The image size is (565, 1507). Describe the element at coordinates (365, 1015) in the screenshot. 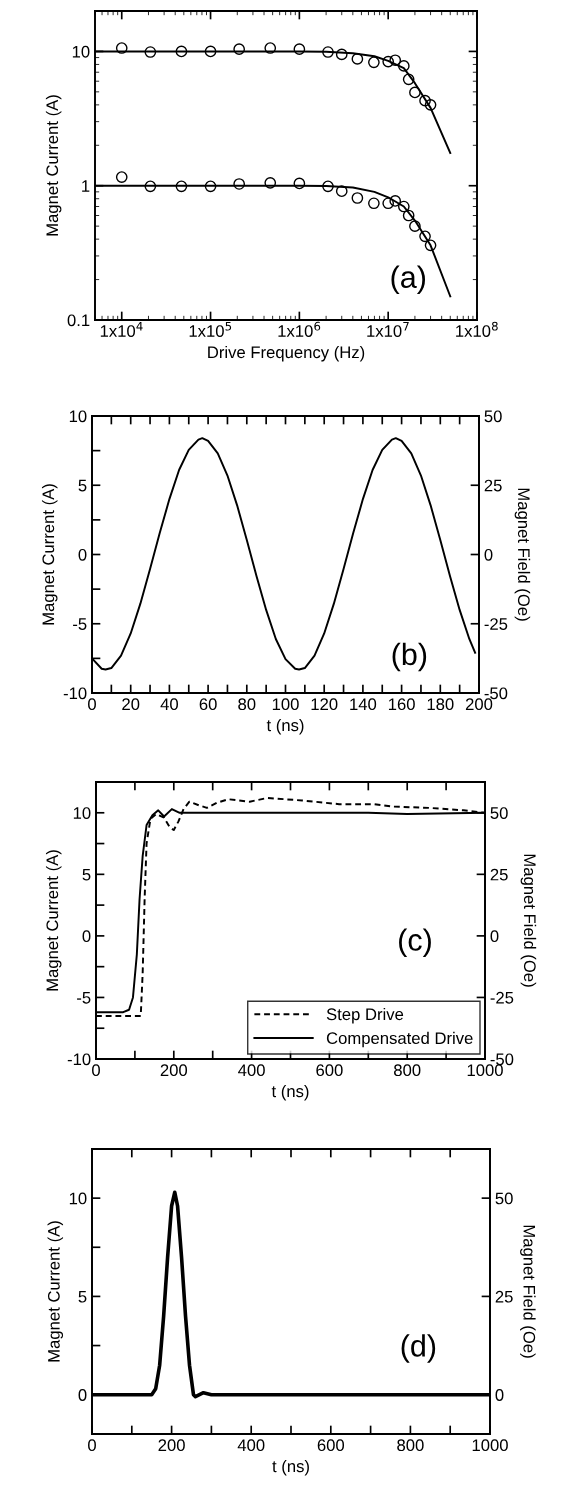

I see `legend-label: Step Drive` at that location.